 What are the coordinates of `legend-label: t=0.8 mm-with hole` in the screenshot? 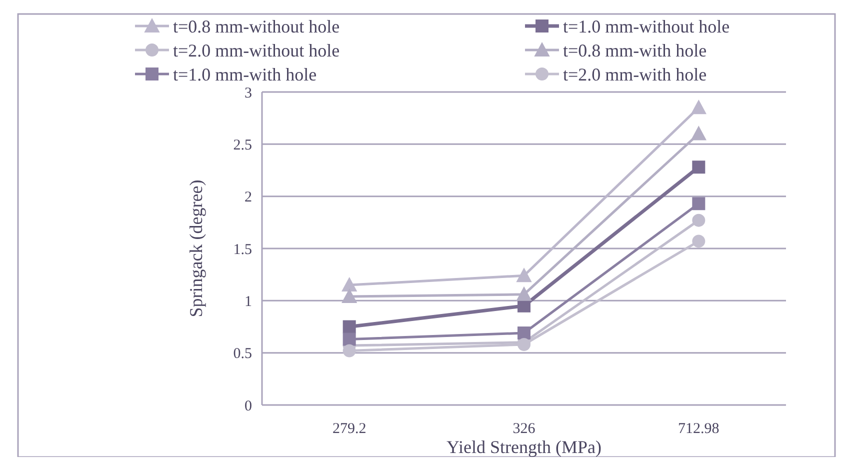 It's located at (635, 50).